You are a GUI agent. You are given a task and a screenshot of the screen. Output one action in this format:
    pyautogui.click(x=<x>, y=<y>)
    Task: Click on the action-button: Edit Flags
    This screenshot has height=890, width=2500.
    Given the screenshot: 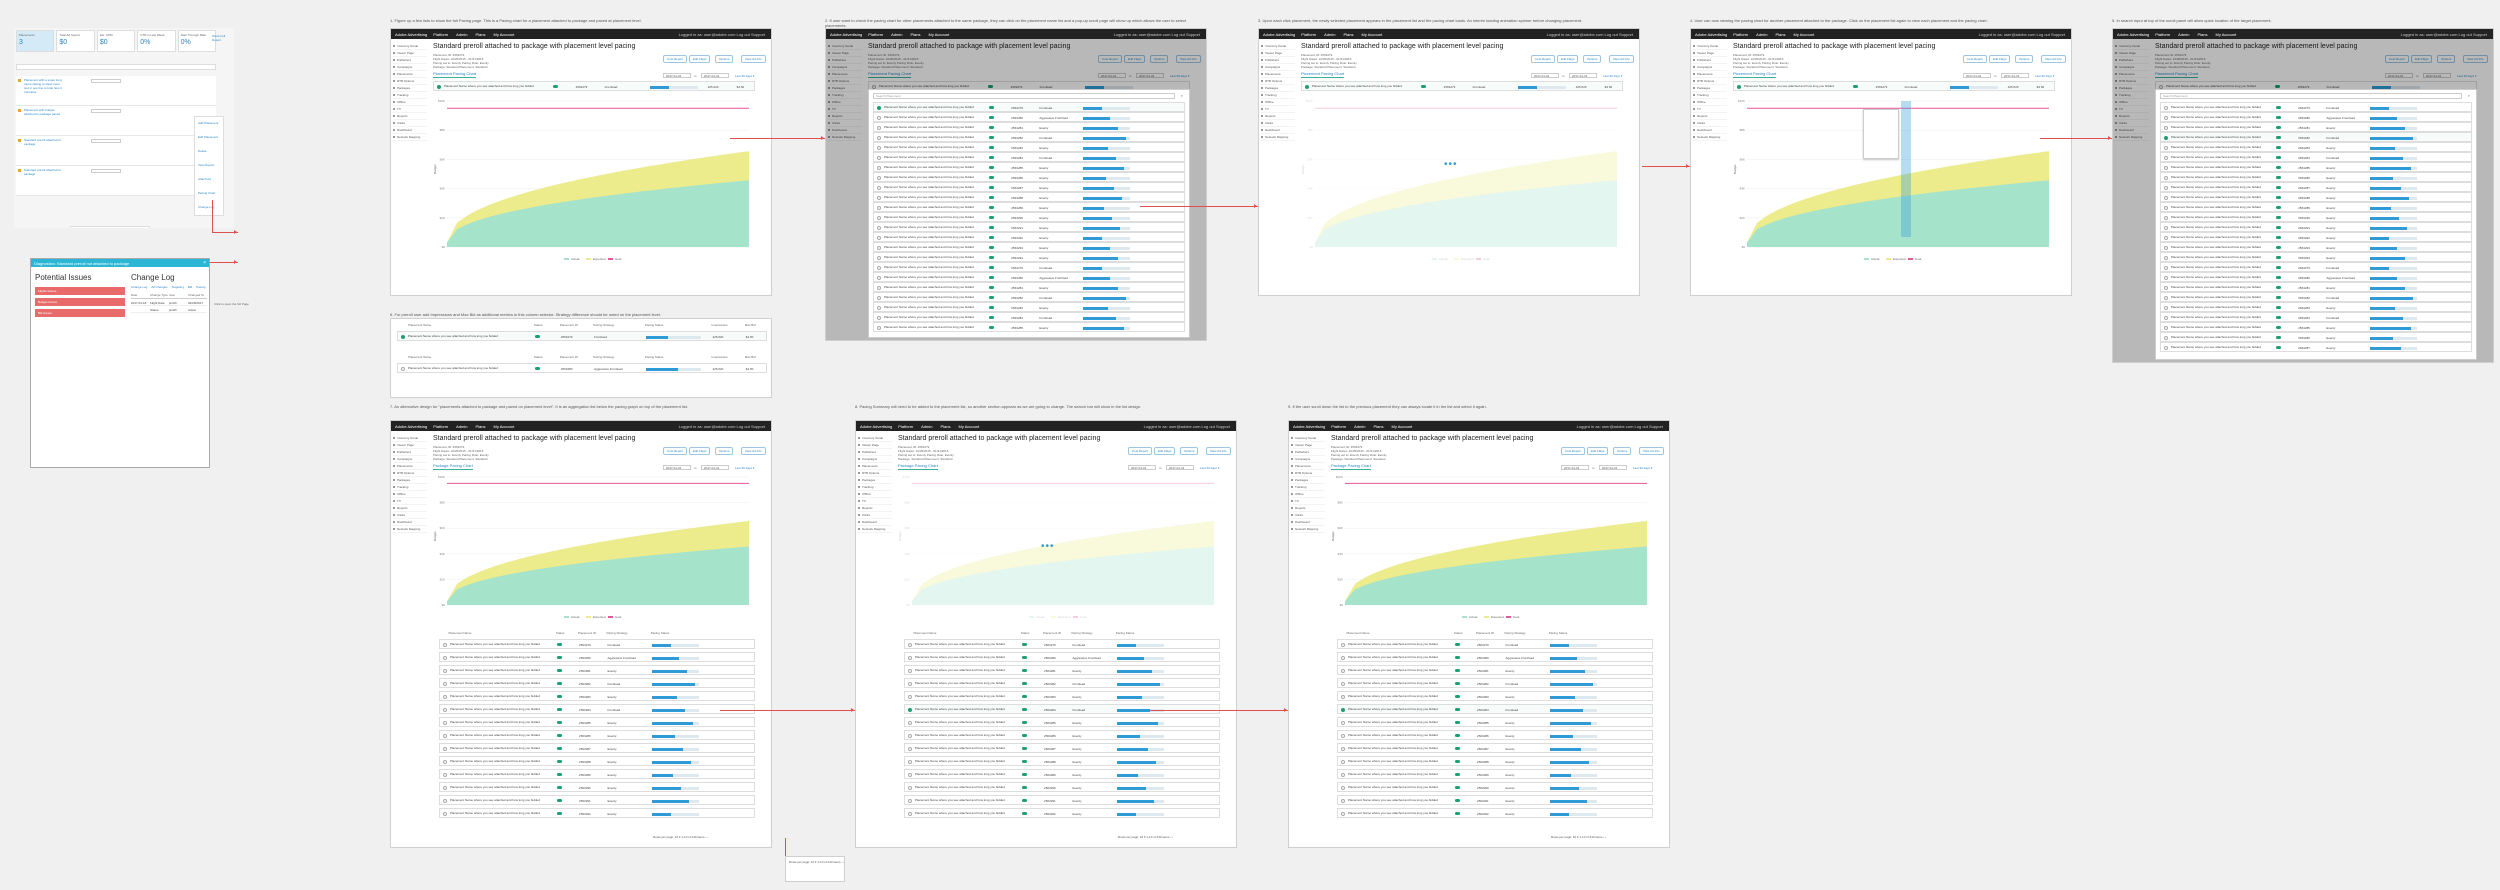 What is the action you would take?
    pyautogui.click(x=700, y=59)
    